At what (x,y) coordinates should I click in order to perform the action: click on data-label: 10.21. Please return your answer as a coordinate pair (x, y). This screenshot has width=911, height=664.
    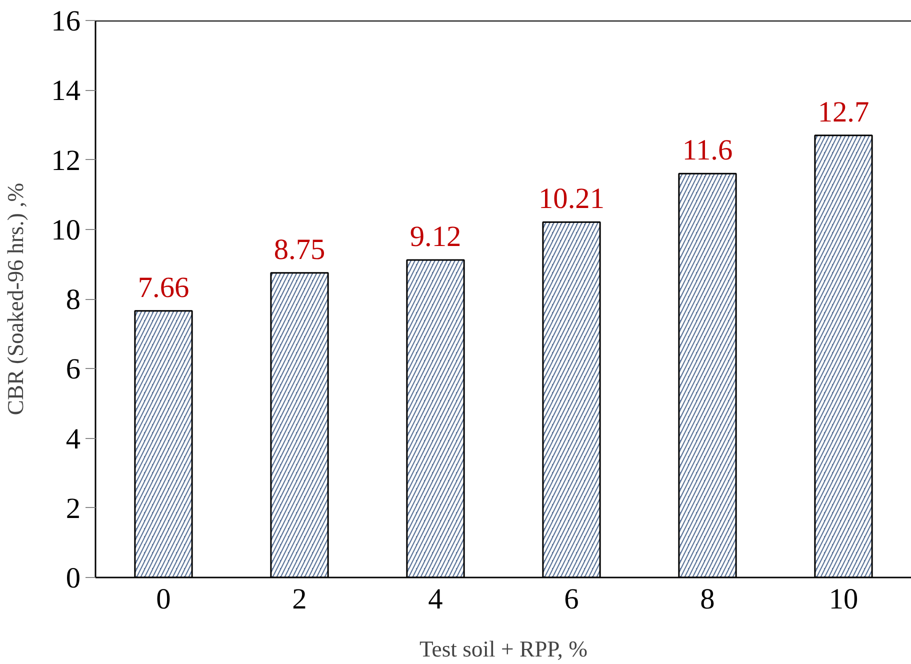
    Looking at the image, I should click on (571, 199).